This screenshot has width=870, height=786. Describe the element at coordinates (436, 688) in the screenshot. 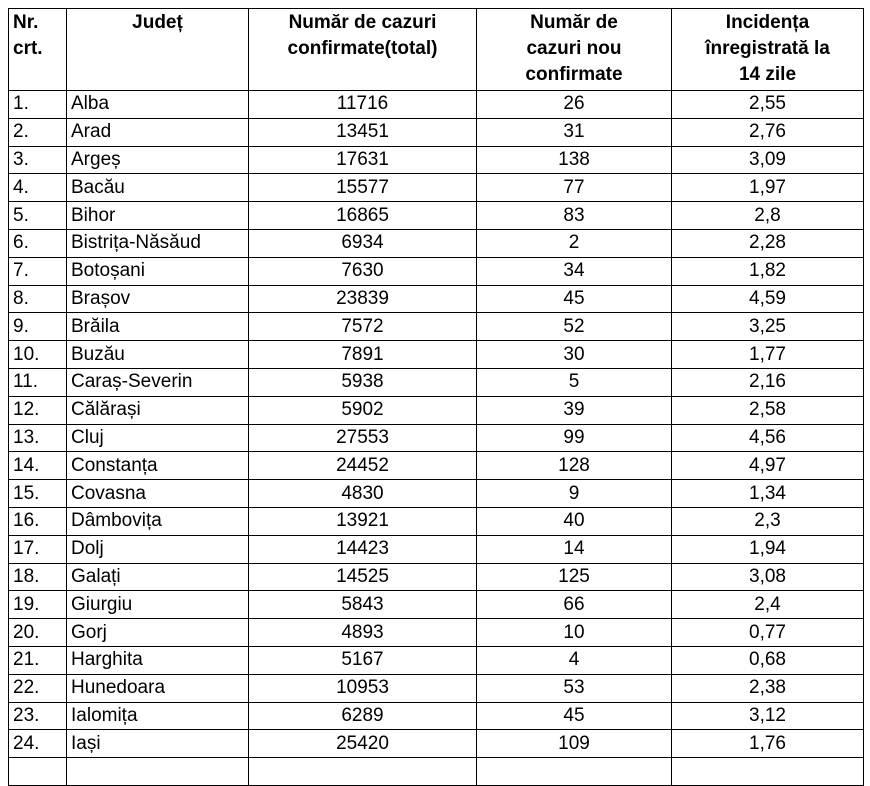

I see `table-row: 22. Hunedoara 10953 53 2,38` at that location.